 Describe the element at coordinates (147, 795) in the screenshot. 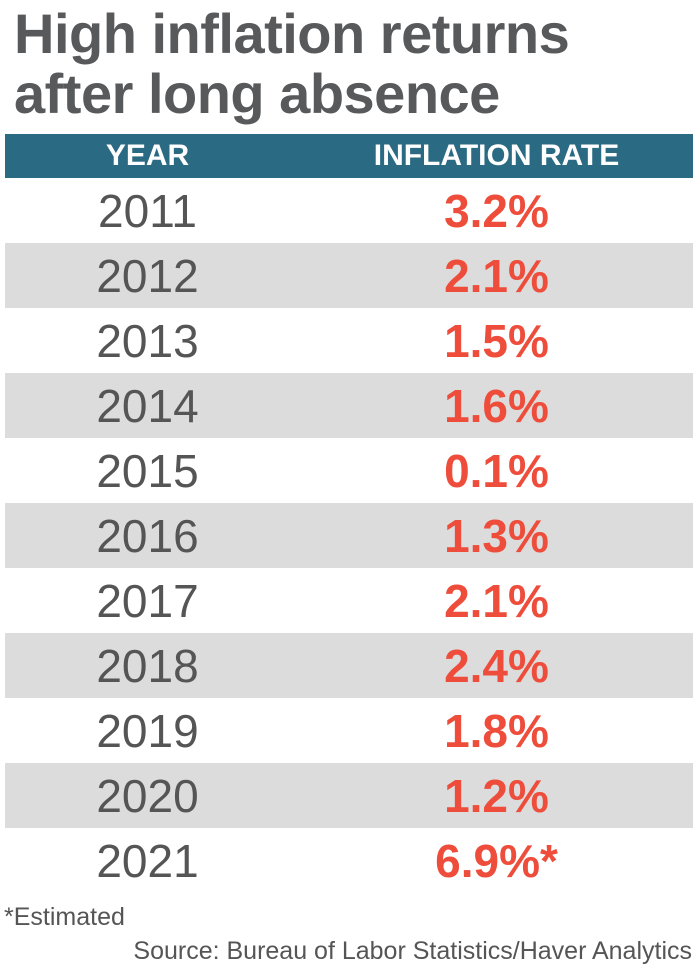

I see `year-cell: 2020` at that location.